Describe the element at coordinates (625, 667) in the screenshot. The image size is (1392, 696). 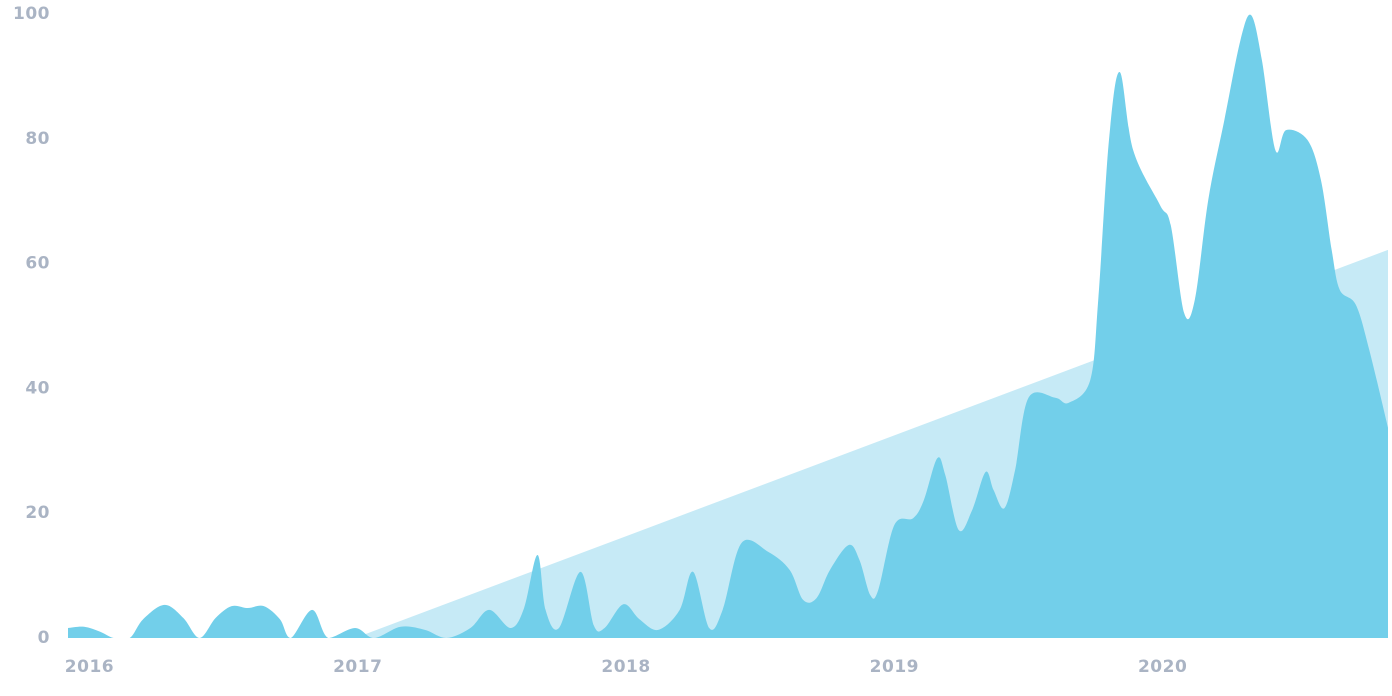
I see `x-tick-label: 2018` at that location.